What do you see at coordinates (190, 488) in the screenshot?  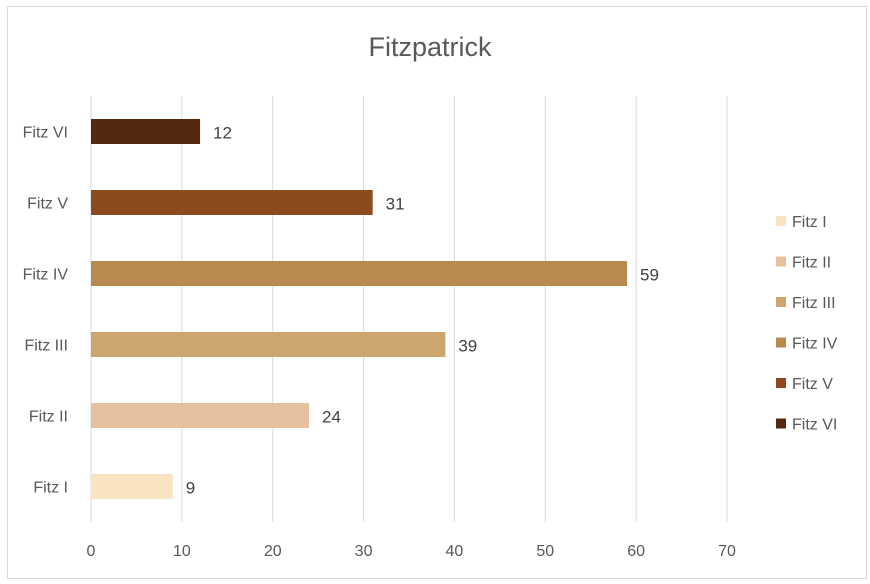 I see `data-label: 9` at bounding box center [190, 488].